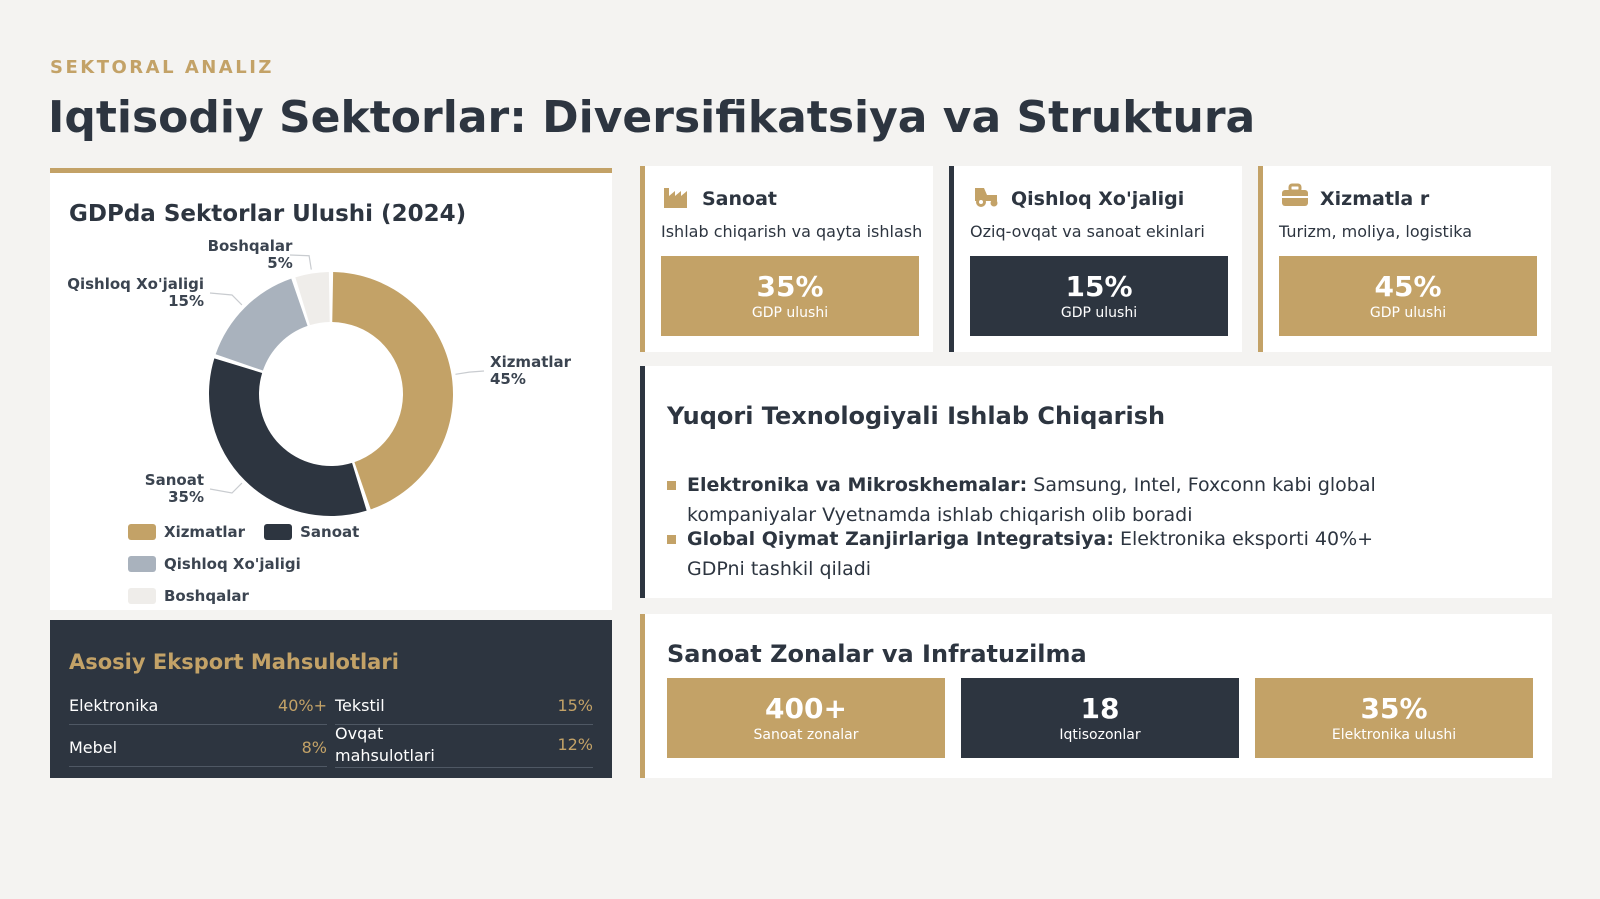  What do you see at coordinates (385, 744) in the screenshot?
I see `export-name: Ovqat mahsulotlari` at bounding box center [385, 744].